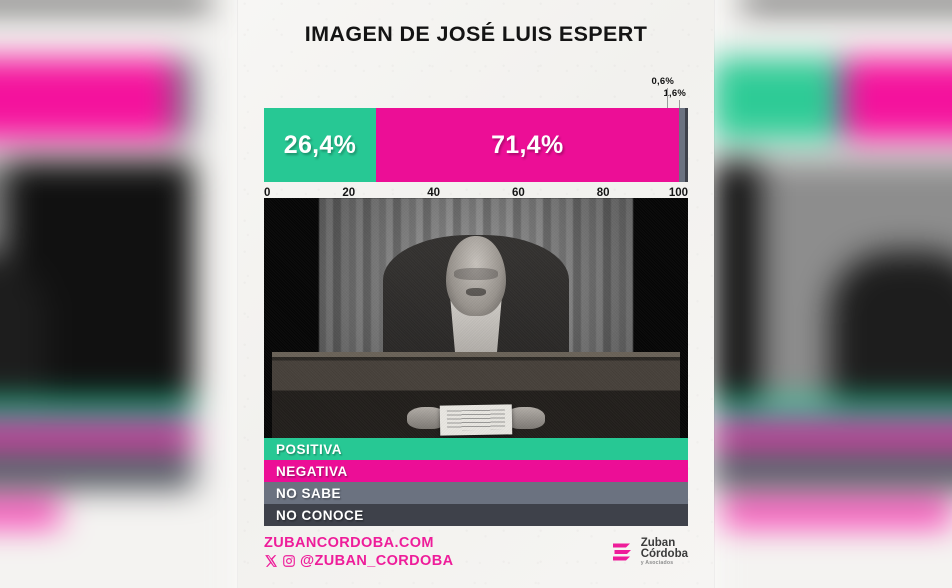  Describe the element at coordinates (621, 552) in the screenshot. I see `zuban-logo-icon` at that location.